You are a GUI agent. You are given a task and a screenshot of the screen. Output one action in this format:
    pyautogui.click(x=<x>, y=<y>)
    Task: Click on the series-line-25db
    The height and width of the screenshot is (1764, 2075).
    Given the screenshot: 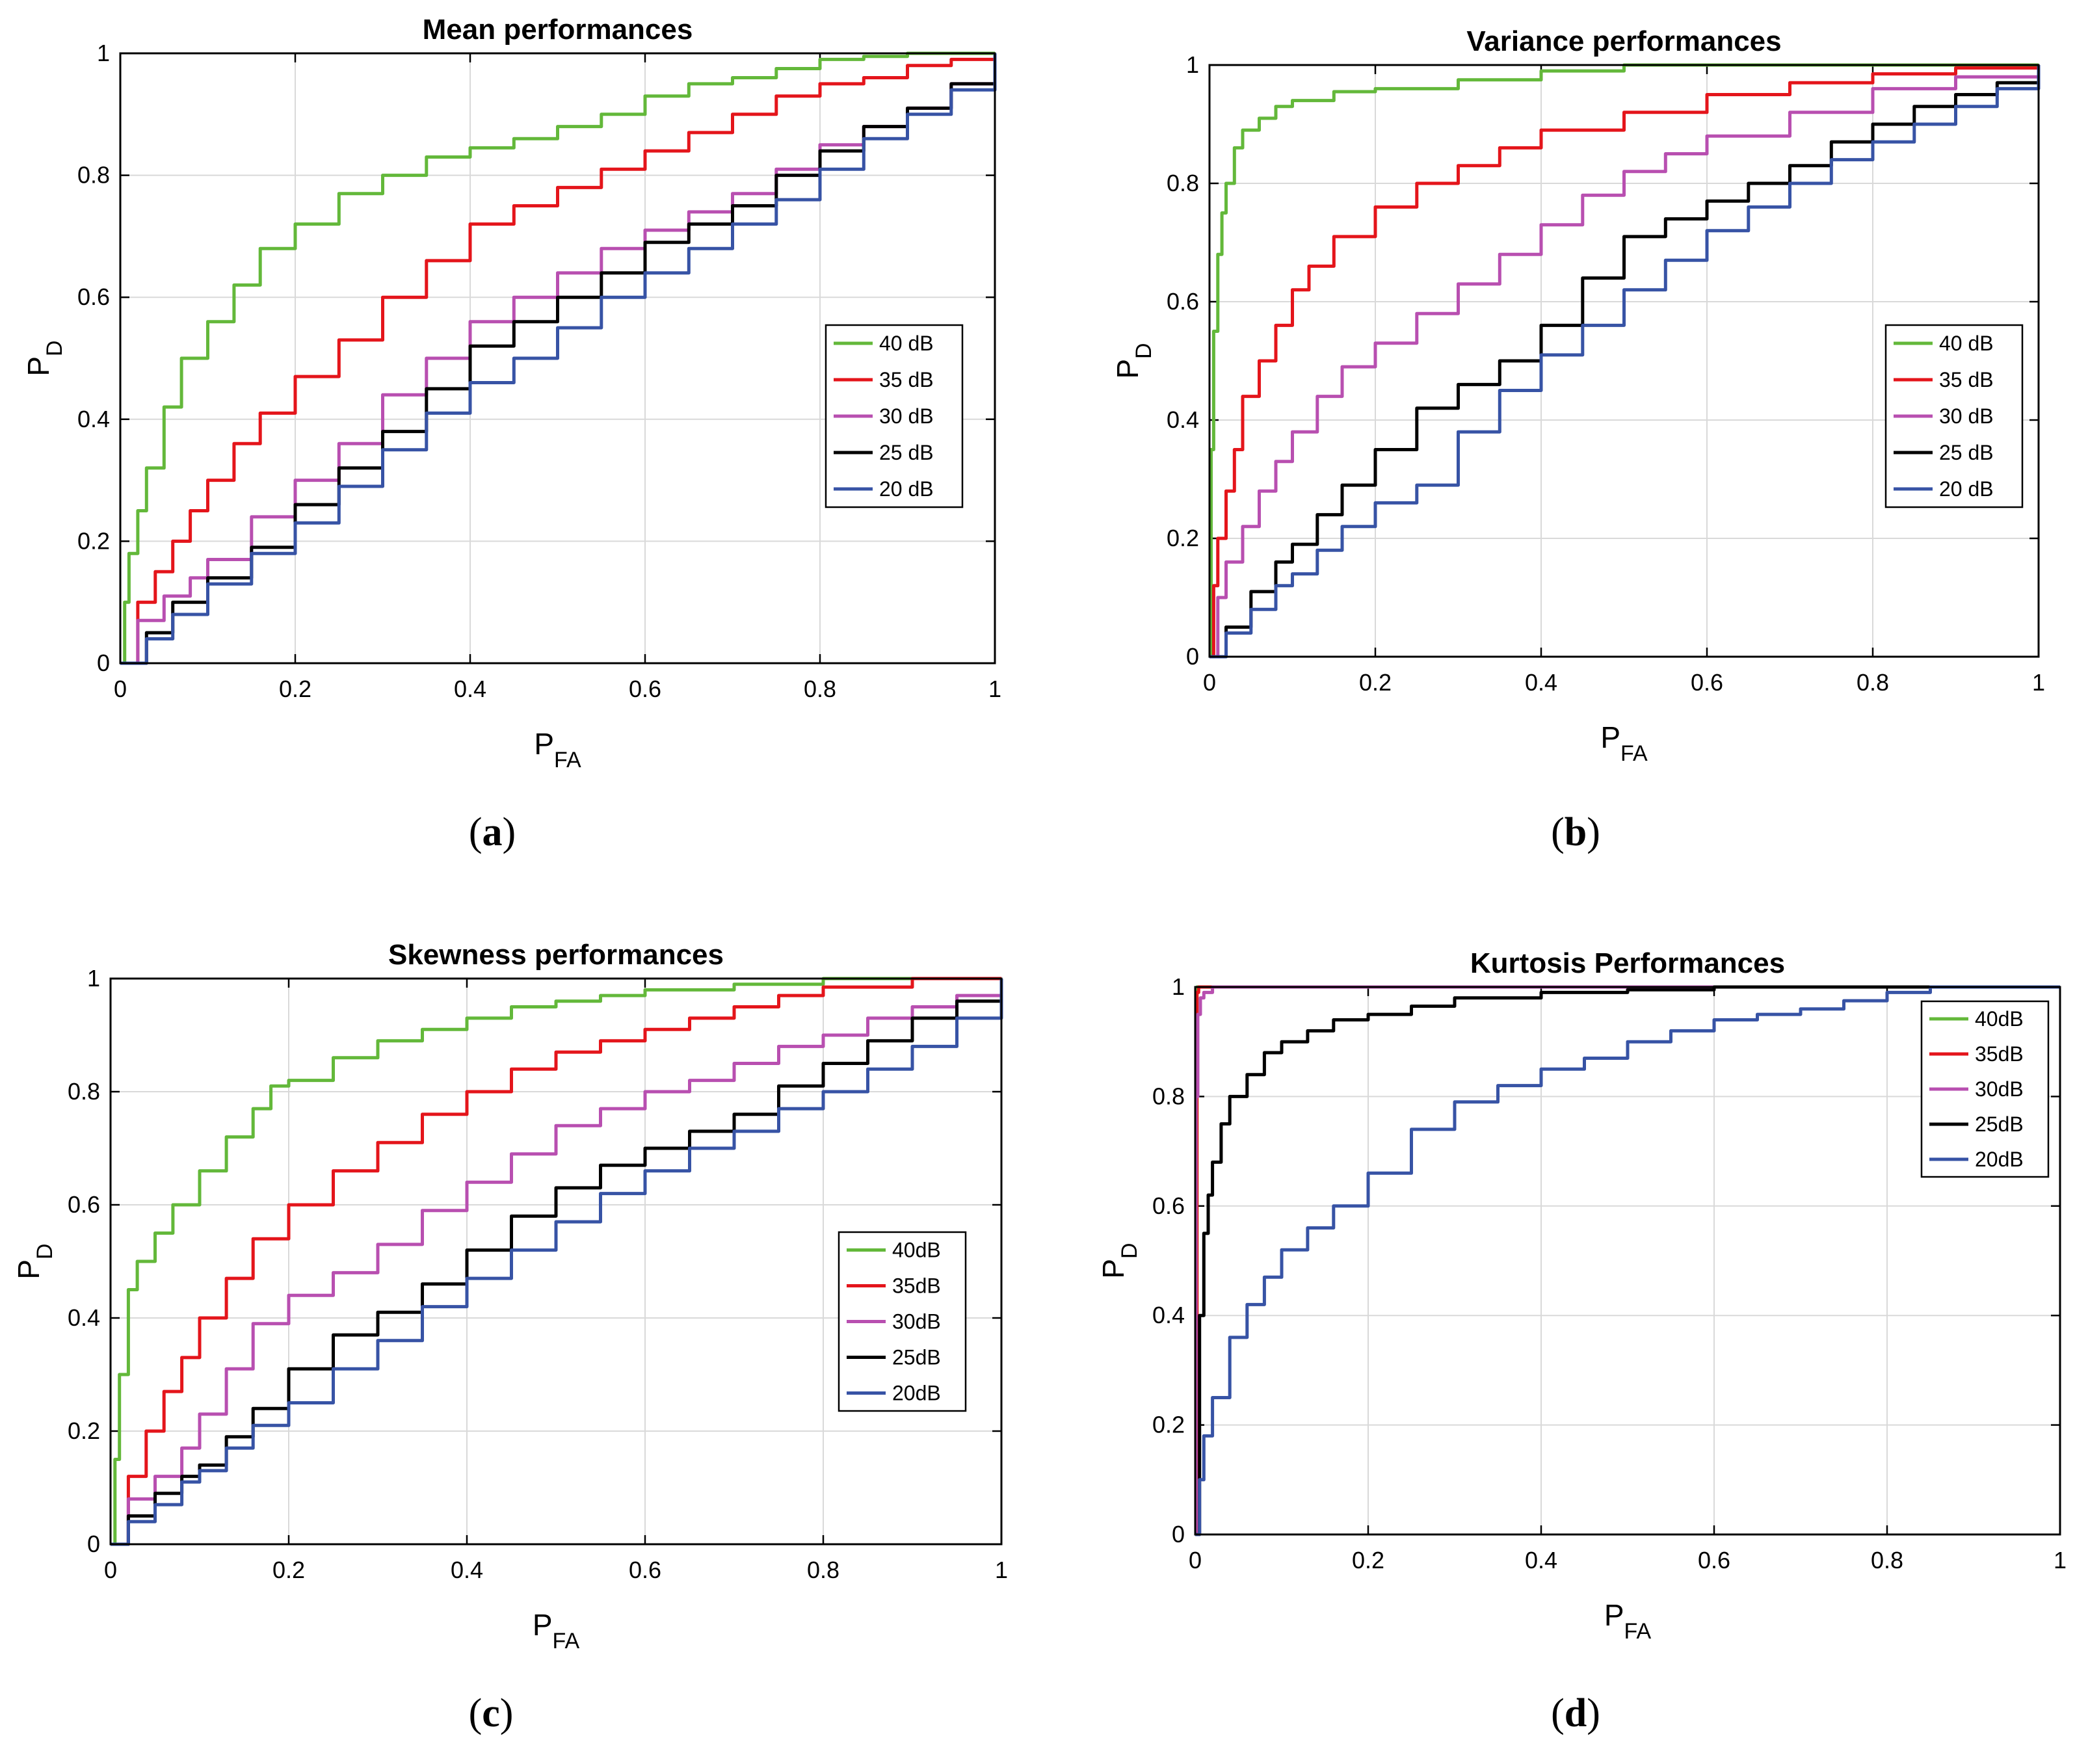 What is the action you would take?
    pyautogui.click(x=1627, y=1261)
    